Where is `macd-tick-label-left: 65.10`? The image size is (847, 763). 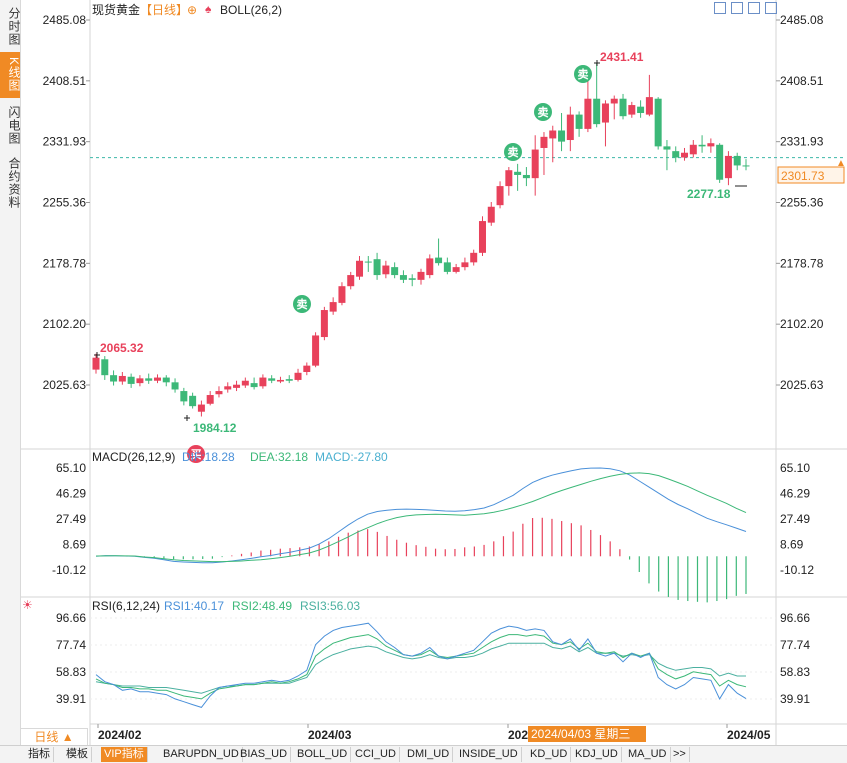 macd-tick-label-left: 65.10 is located at coordinates (71, 468).